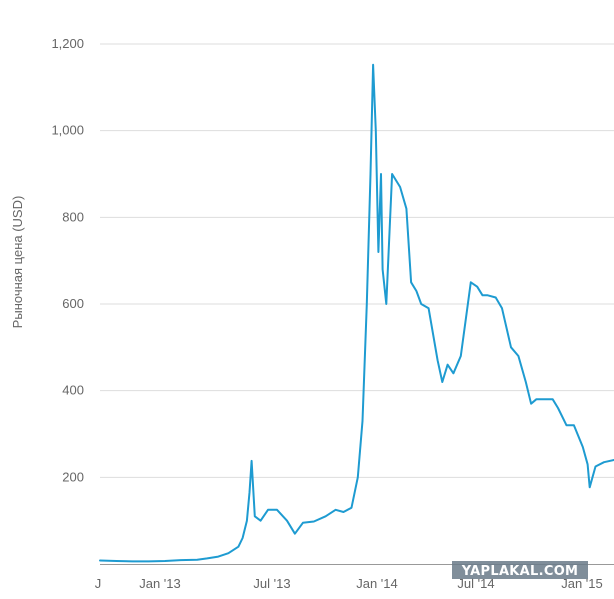 The width and height of the screenshot is (614, 599). I want to click on watermark-background, so click(520, 570).